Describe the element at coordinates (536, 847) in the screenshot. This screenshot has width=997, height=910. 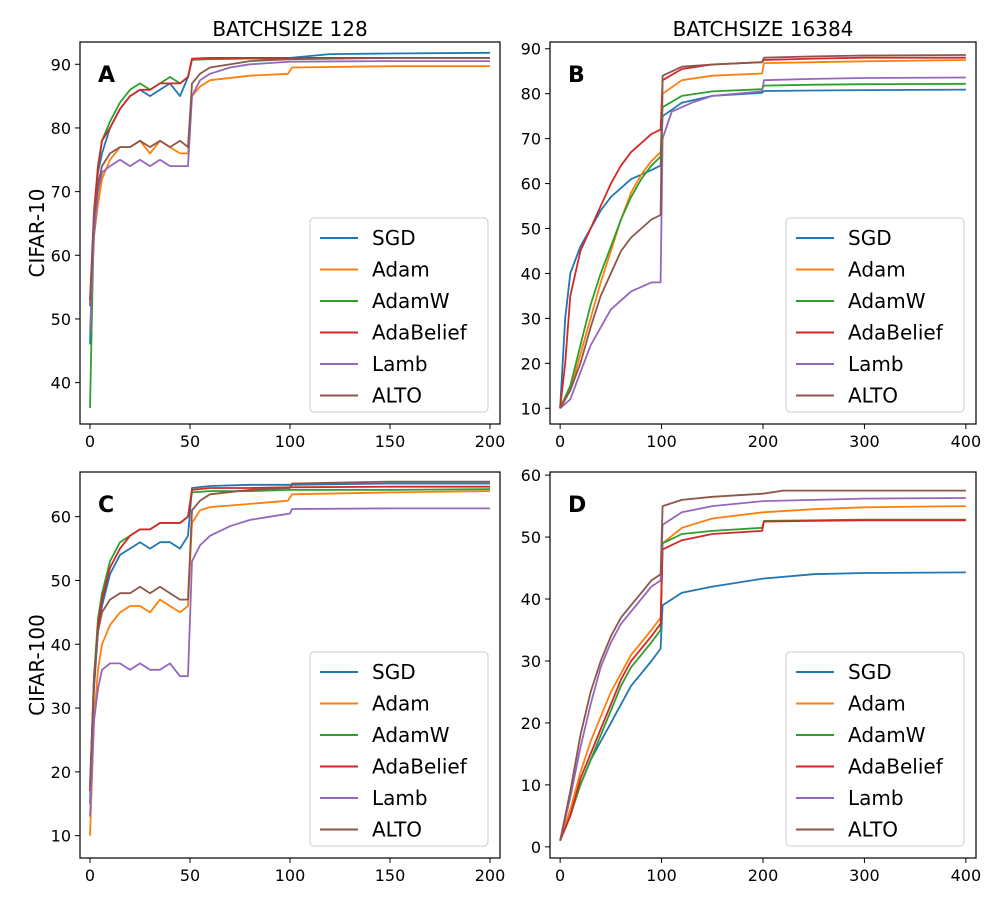
I see `y-tick-label: 0` at that location.